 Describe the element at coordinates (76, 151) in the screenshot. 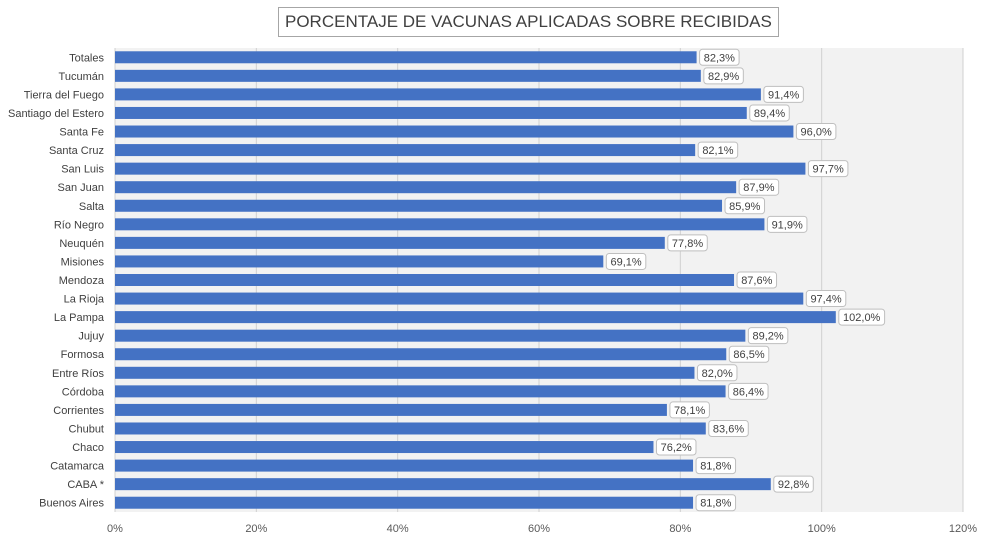

I see `category-label: Santa Cruz` at that location.